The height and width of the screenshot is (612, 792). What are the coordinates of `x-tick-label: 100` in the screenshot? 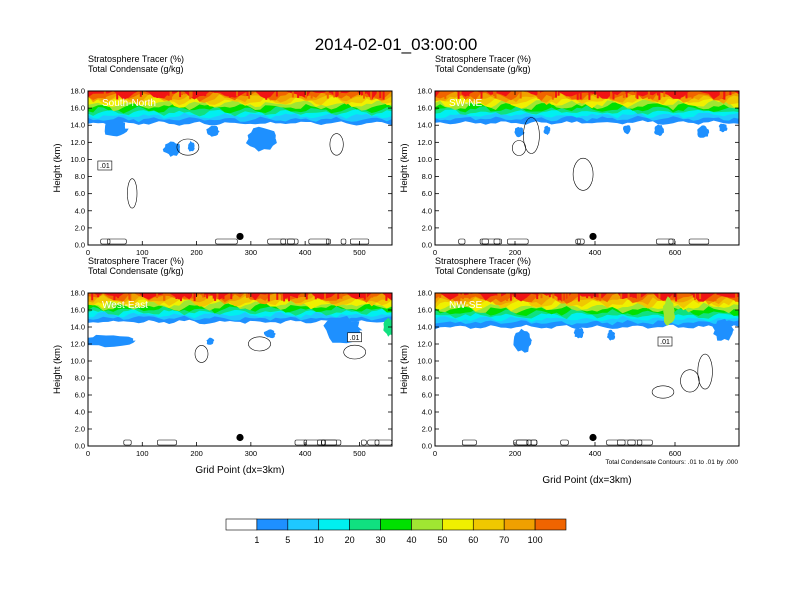 It's located at (142, 453).